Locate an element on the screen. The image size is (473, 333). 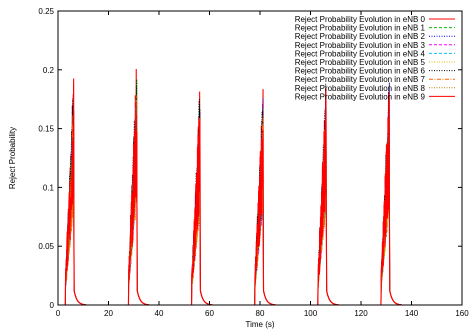
y-tick-label: 0.1 is located at coordinates (49, 187).